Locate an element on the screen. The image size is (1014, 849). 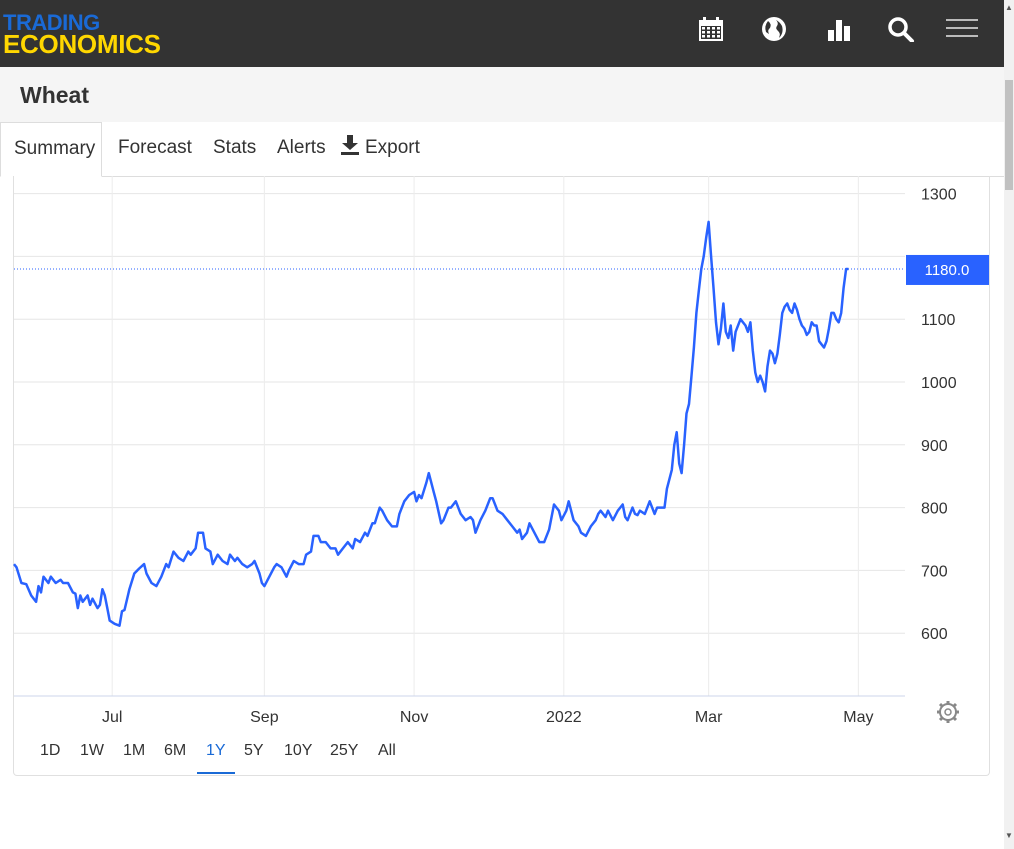
x-tick-label: Sep is located at coordinates (264, 717).